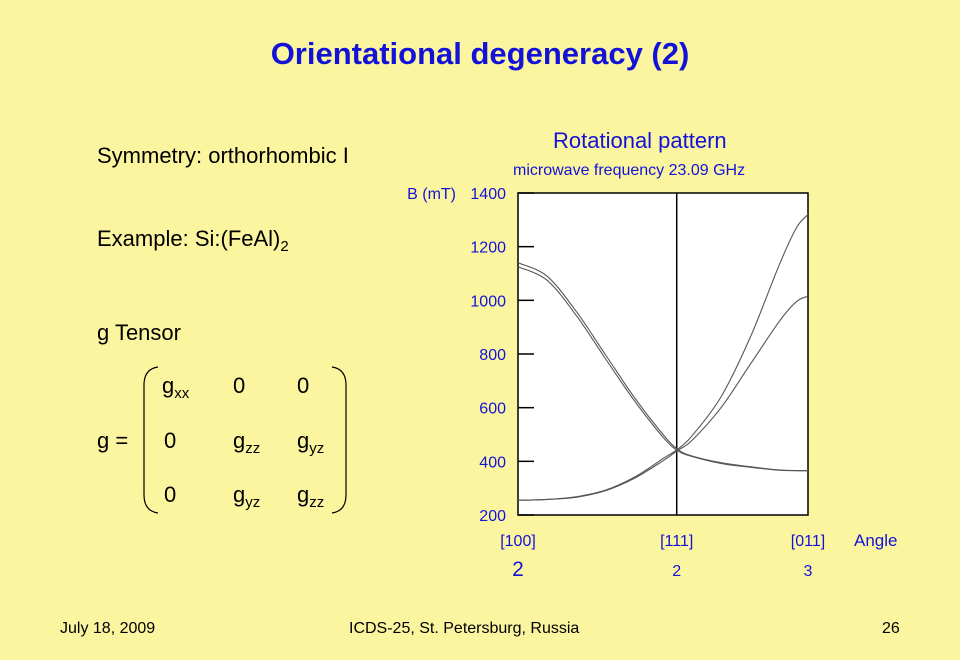  Describe the element at coordinates (492, 355) in the screenshot. I see `y-tick-label-800: 800` at that location.